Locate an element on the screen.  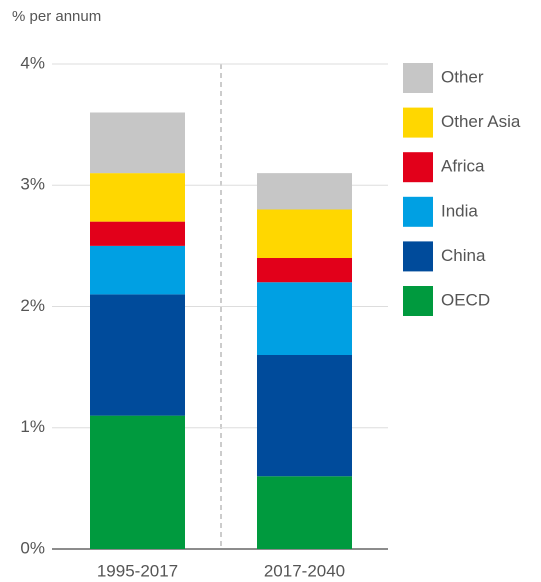
legend-label: Other is located at coordinates (462, 76).